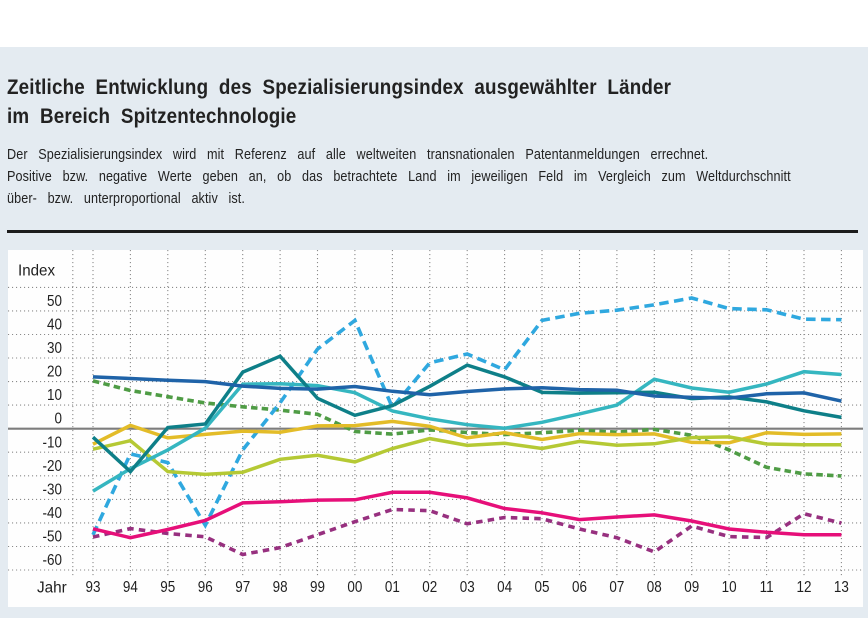 Image resolution: width=868 pixels, height=618 pixels. What do you see at coordinates (767, 588) in the screenshot?
I see `svg-text: 11` at bounding box center [767, 588].